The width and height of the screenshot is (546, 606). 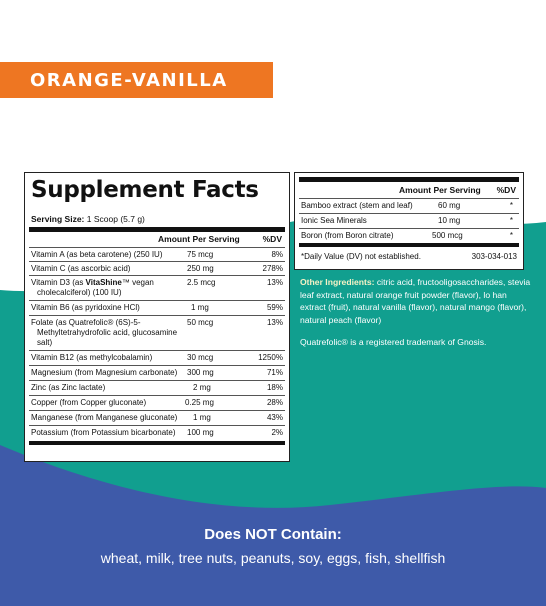 I want to click on nutrient-amount: 250 mg, so click(x=200, y=268).